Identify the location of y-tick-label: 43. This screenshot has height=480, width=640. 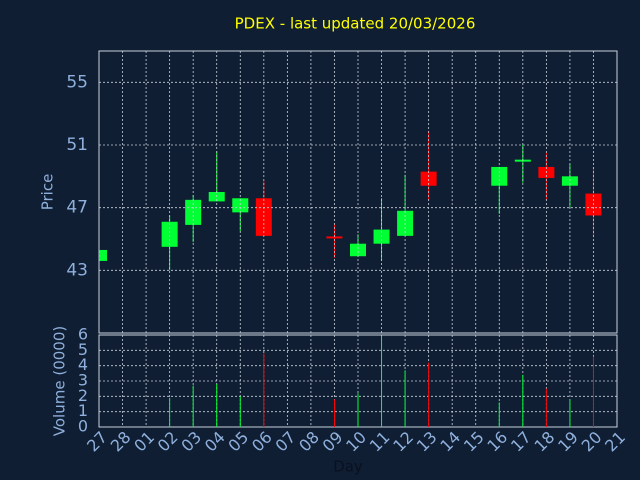
(77, 270).